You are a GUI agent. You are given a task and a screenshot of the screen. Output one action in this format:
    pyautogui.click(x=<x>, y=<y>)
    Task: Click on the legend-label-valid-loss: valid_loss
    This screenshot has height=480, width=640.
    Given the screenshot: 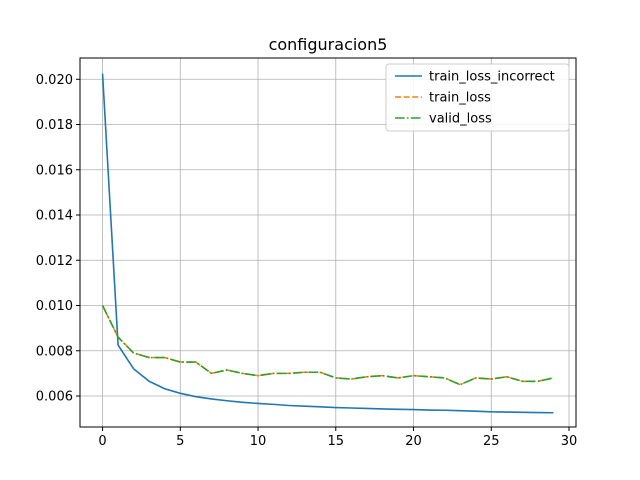 What is the action you would take?
    pyautogui.click(x=460, y=119)
    